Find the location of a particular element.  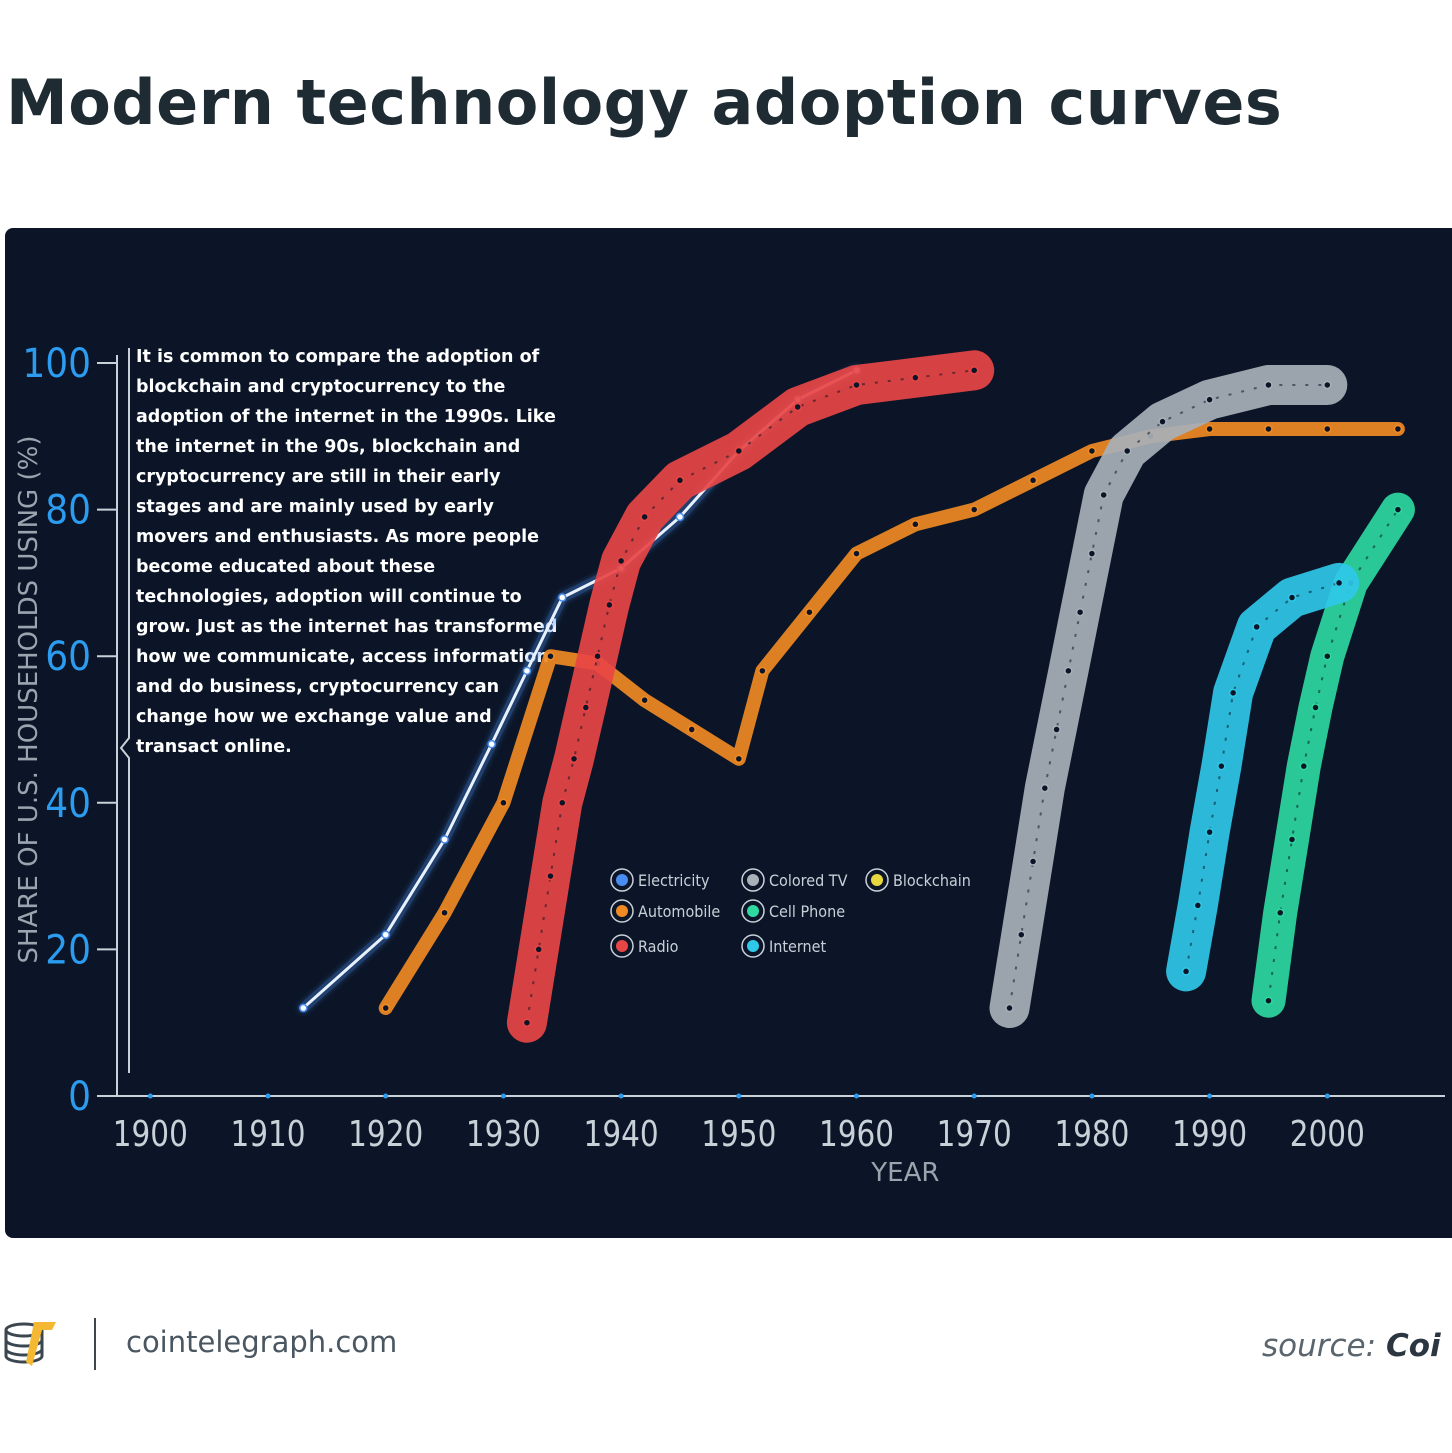

annotation-line: movers and enthusiasts. As more people is located at coordinates (337, 537).